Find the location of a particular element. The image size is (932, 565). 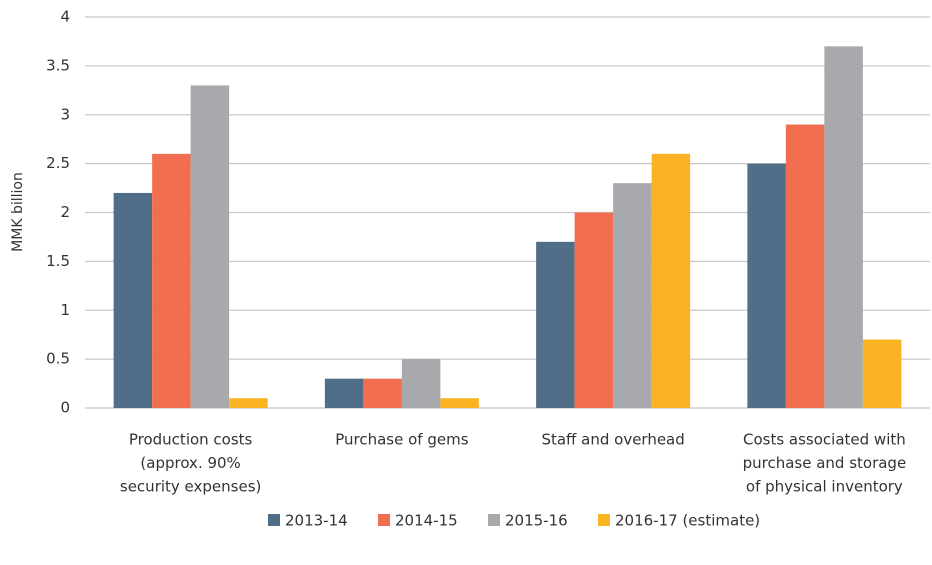

y-tick-label: 3.5 is located at coordinates (58, 65).